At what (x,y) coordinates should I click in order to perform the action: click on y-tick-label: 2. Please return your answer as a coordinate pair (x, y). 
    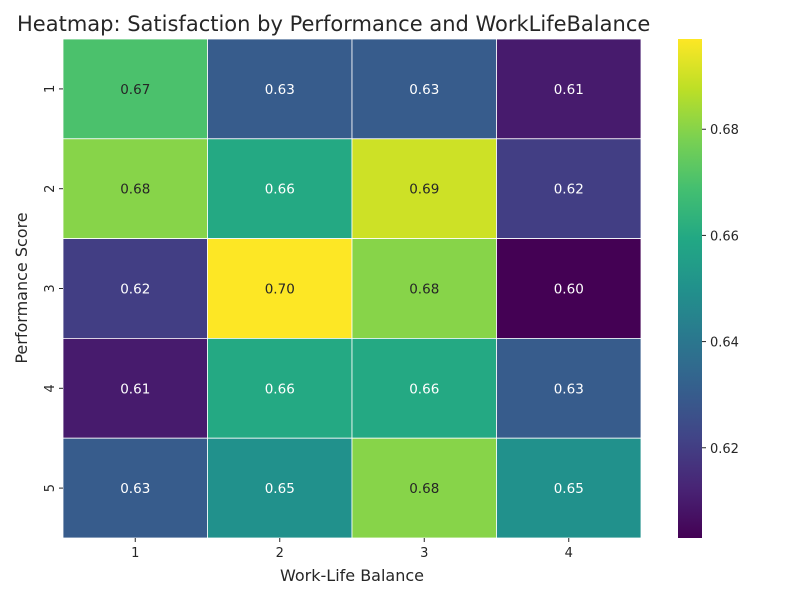
    Looking at the image, I should click on (50, 189).